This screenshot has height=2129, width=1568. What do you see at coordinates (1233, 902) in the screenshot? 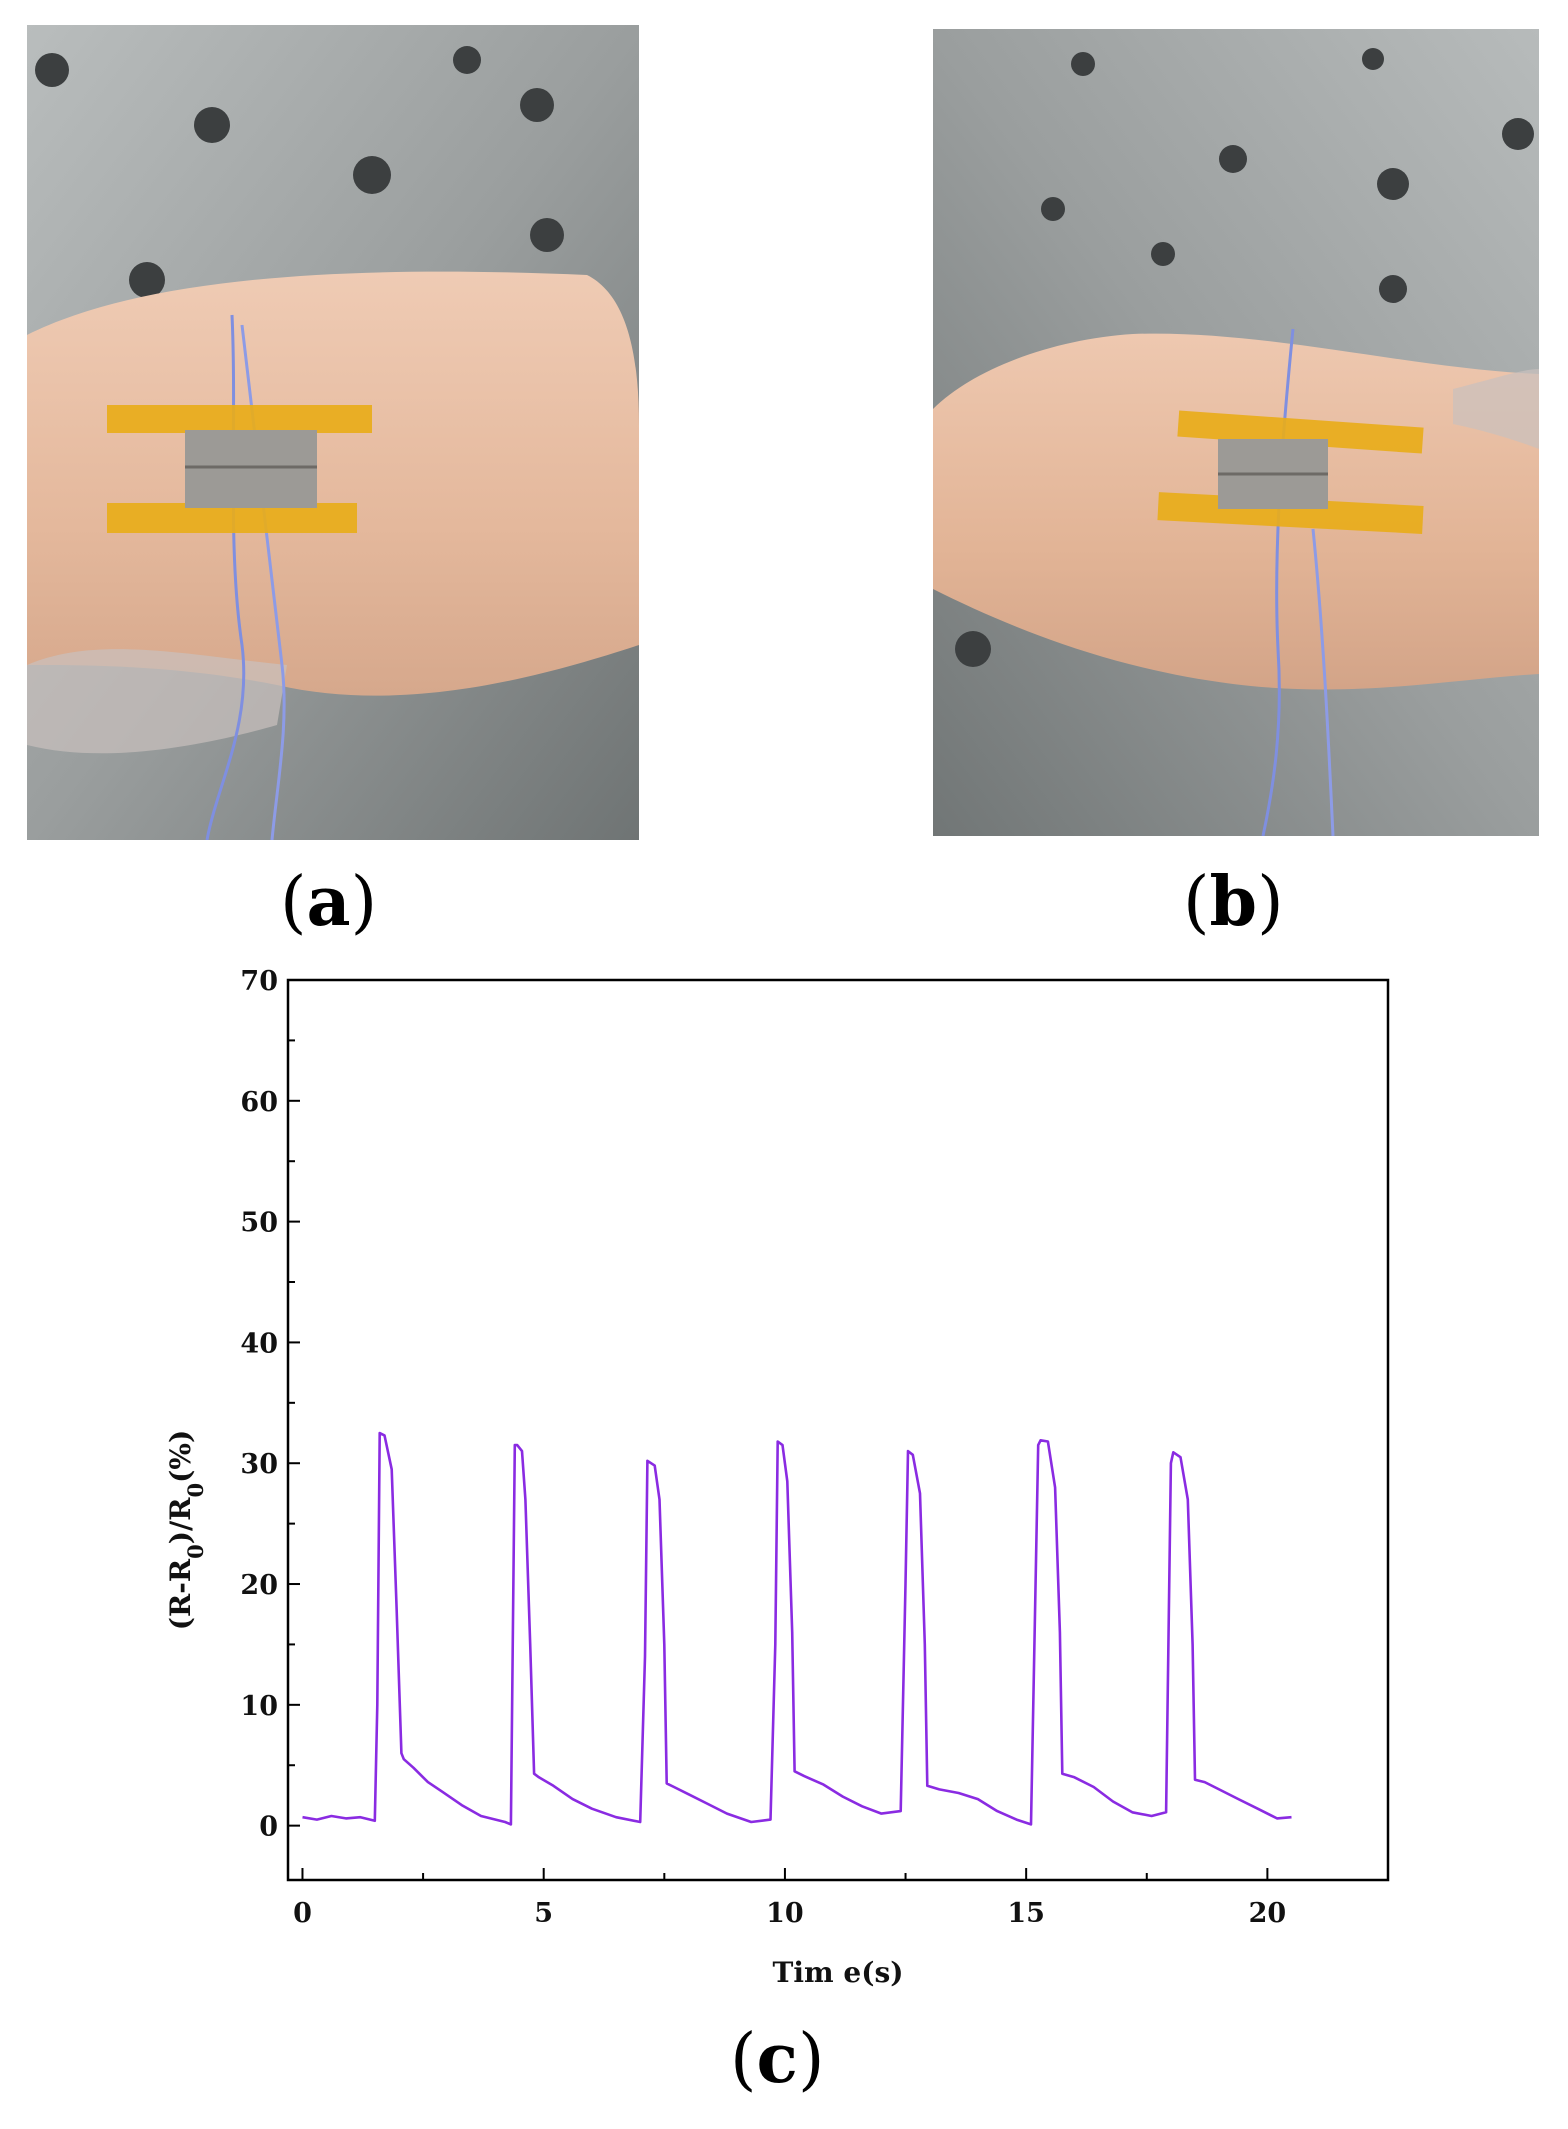
I see `panel-label-b: (b)` at bounding box center [1233, 902].